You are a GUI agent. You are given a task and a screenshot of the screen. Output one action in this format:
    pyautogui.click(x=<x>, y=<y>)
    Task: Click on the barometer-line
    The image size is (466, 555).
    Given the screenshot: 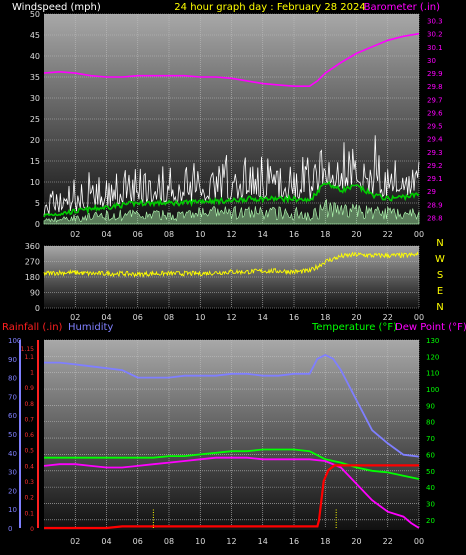 What is the action you would take?
    pyautogui.click(x=231, y=59)
    